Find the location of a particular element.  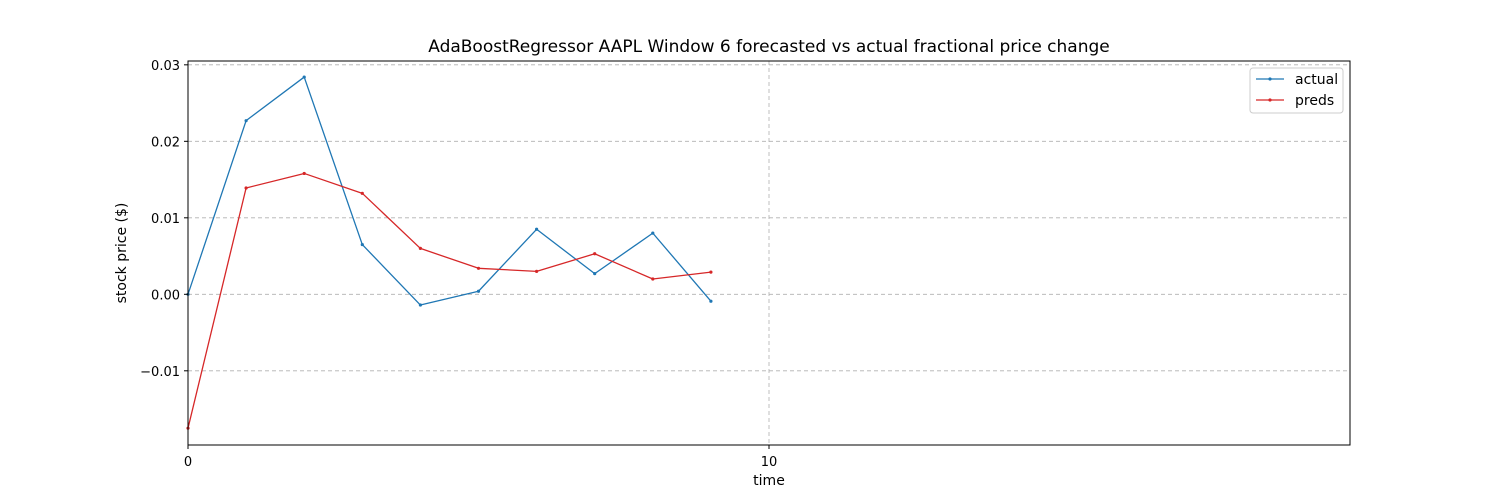

legend-label-actual: actual is located at coordinates (1316, 80).